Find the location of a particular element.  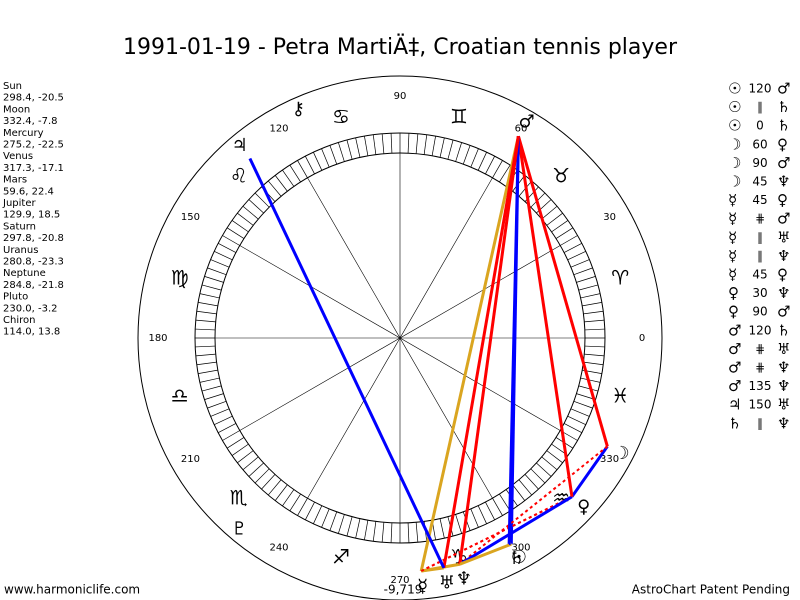

aspect-type: 90 is located at coordinates (759, 312).